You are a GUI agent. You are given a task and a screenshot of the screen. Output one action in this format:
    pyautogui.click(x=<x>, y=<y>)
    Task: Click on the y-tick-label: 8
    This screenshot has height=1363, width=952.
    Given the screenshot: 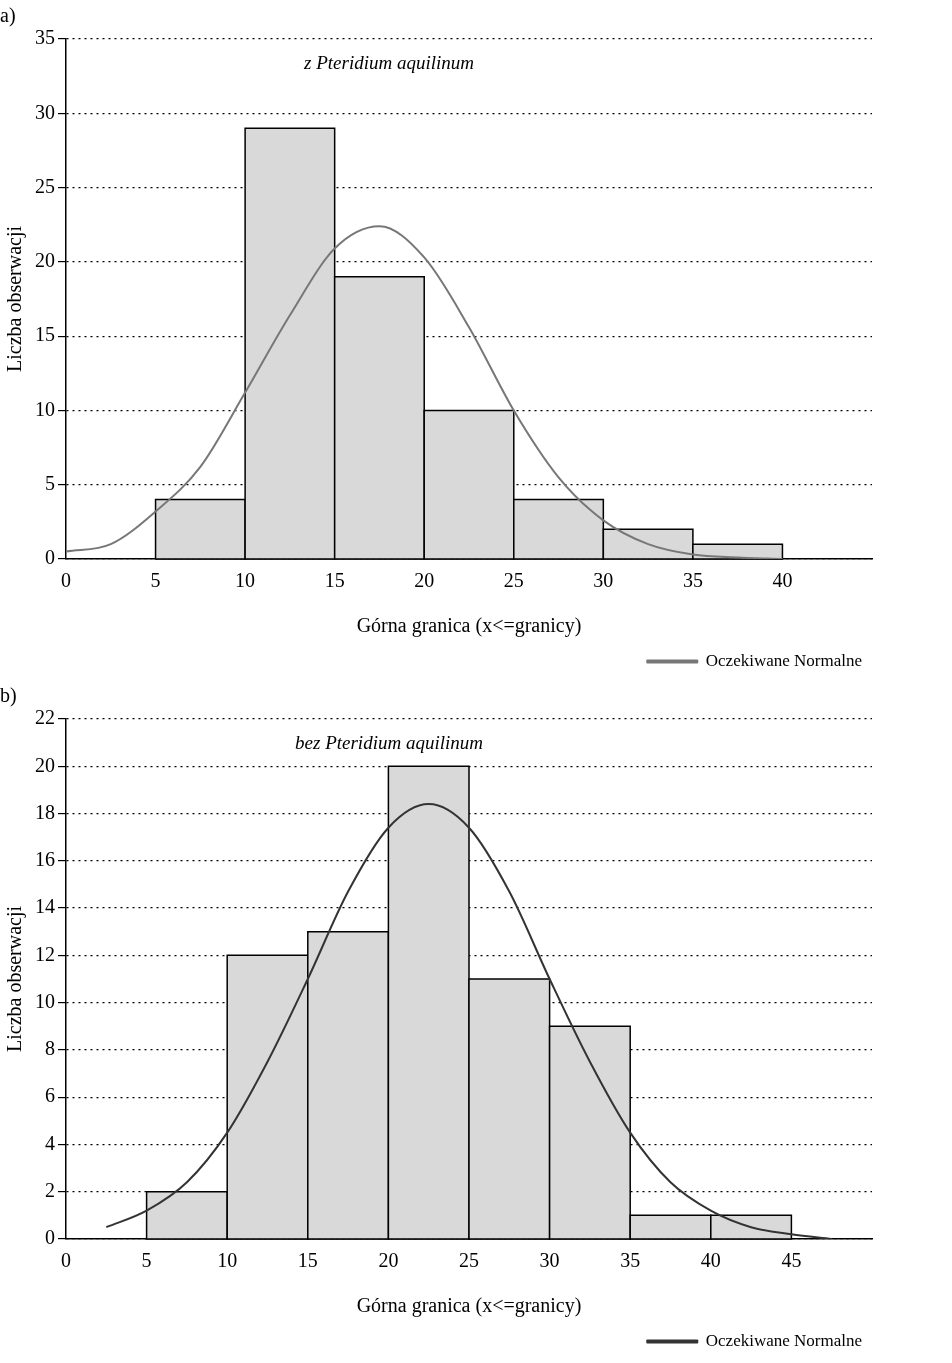 What is the action you would take?
    pyautogui.click(x=50, y=1048)
    